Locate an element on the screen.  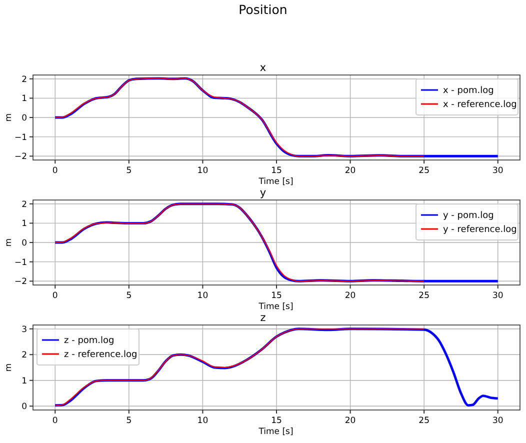
chart-title: z is located at coordinates (263, 318).